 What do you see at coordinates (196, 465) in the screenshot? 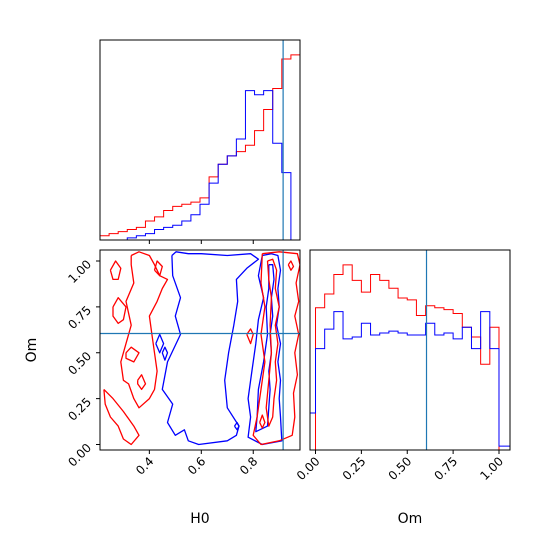
I see `main-xtick-label-1: 0.6` at bounding box center [196, 465].